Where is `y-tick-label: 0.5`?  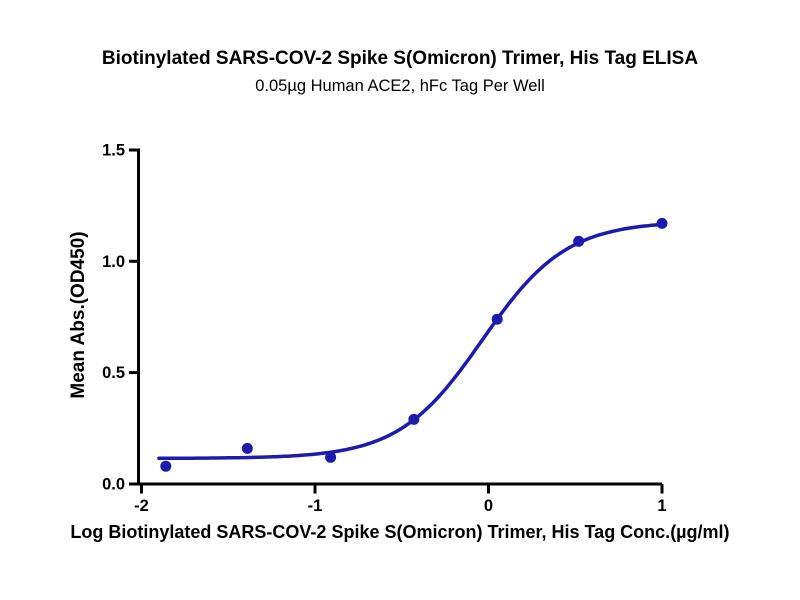 y-tick-label: 0.5 is located at coordinates (113, 373).